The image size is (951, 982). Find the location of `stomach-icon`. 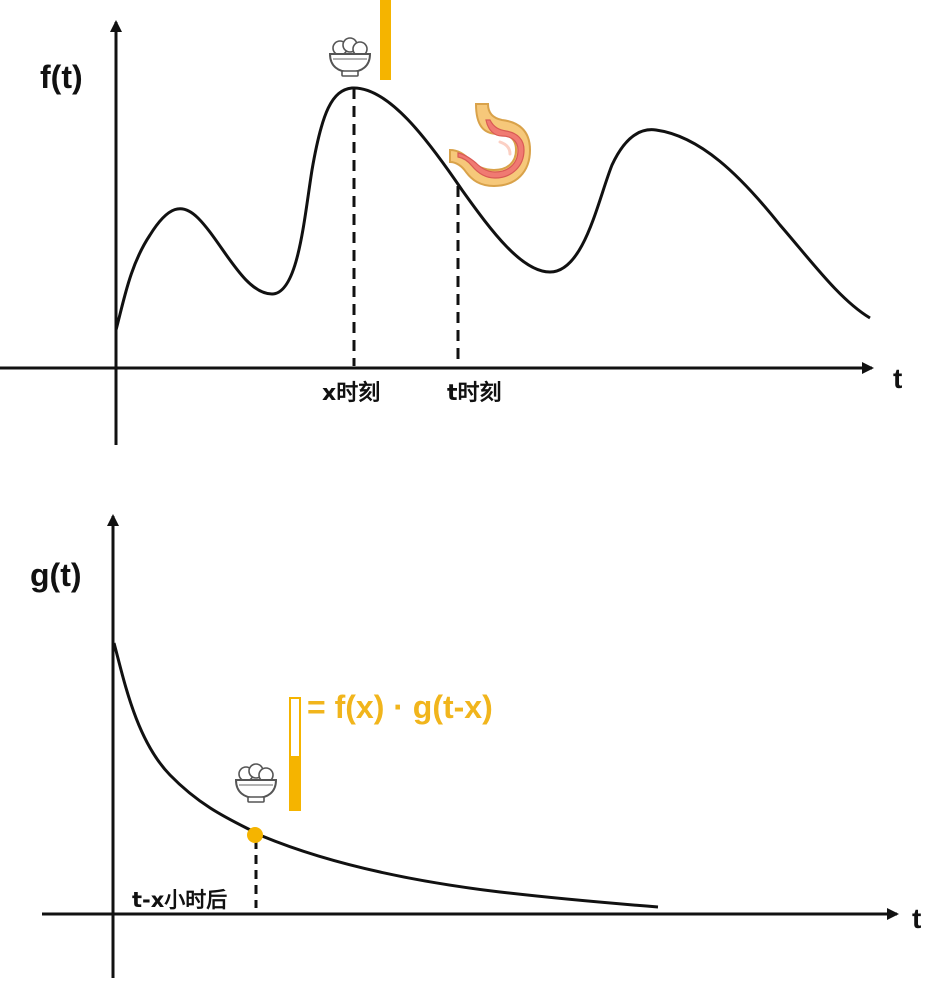

stomach-icon is located at coordinates (490, 145).